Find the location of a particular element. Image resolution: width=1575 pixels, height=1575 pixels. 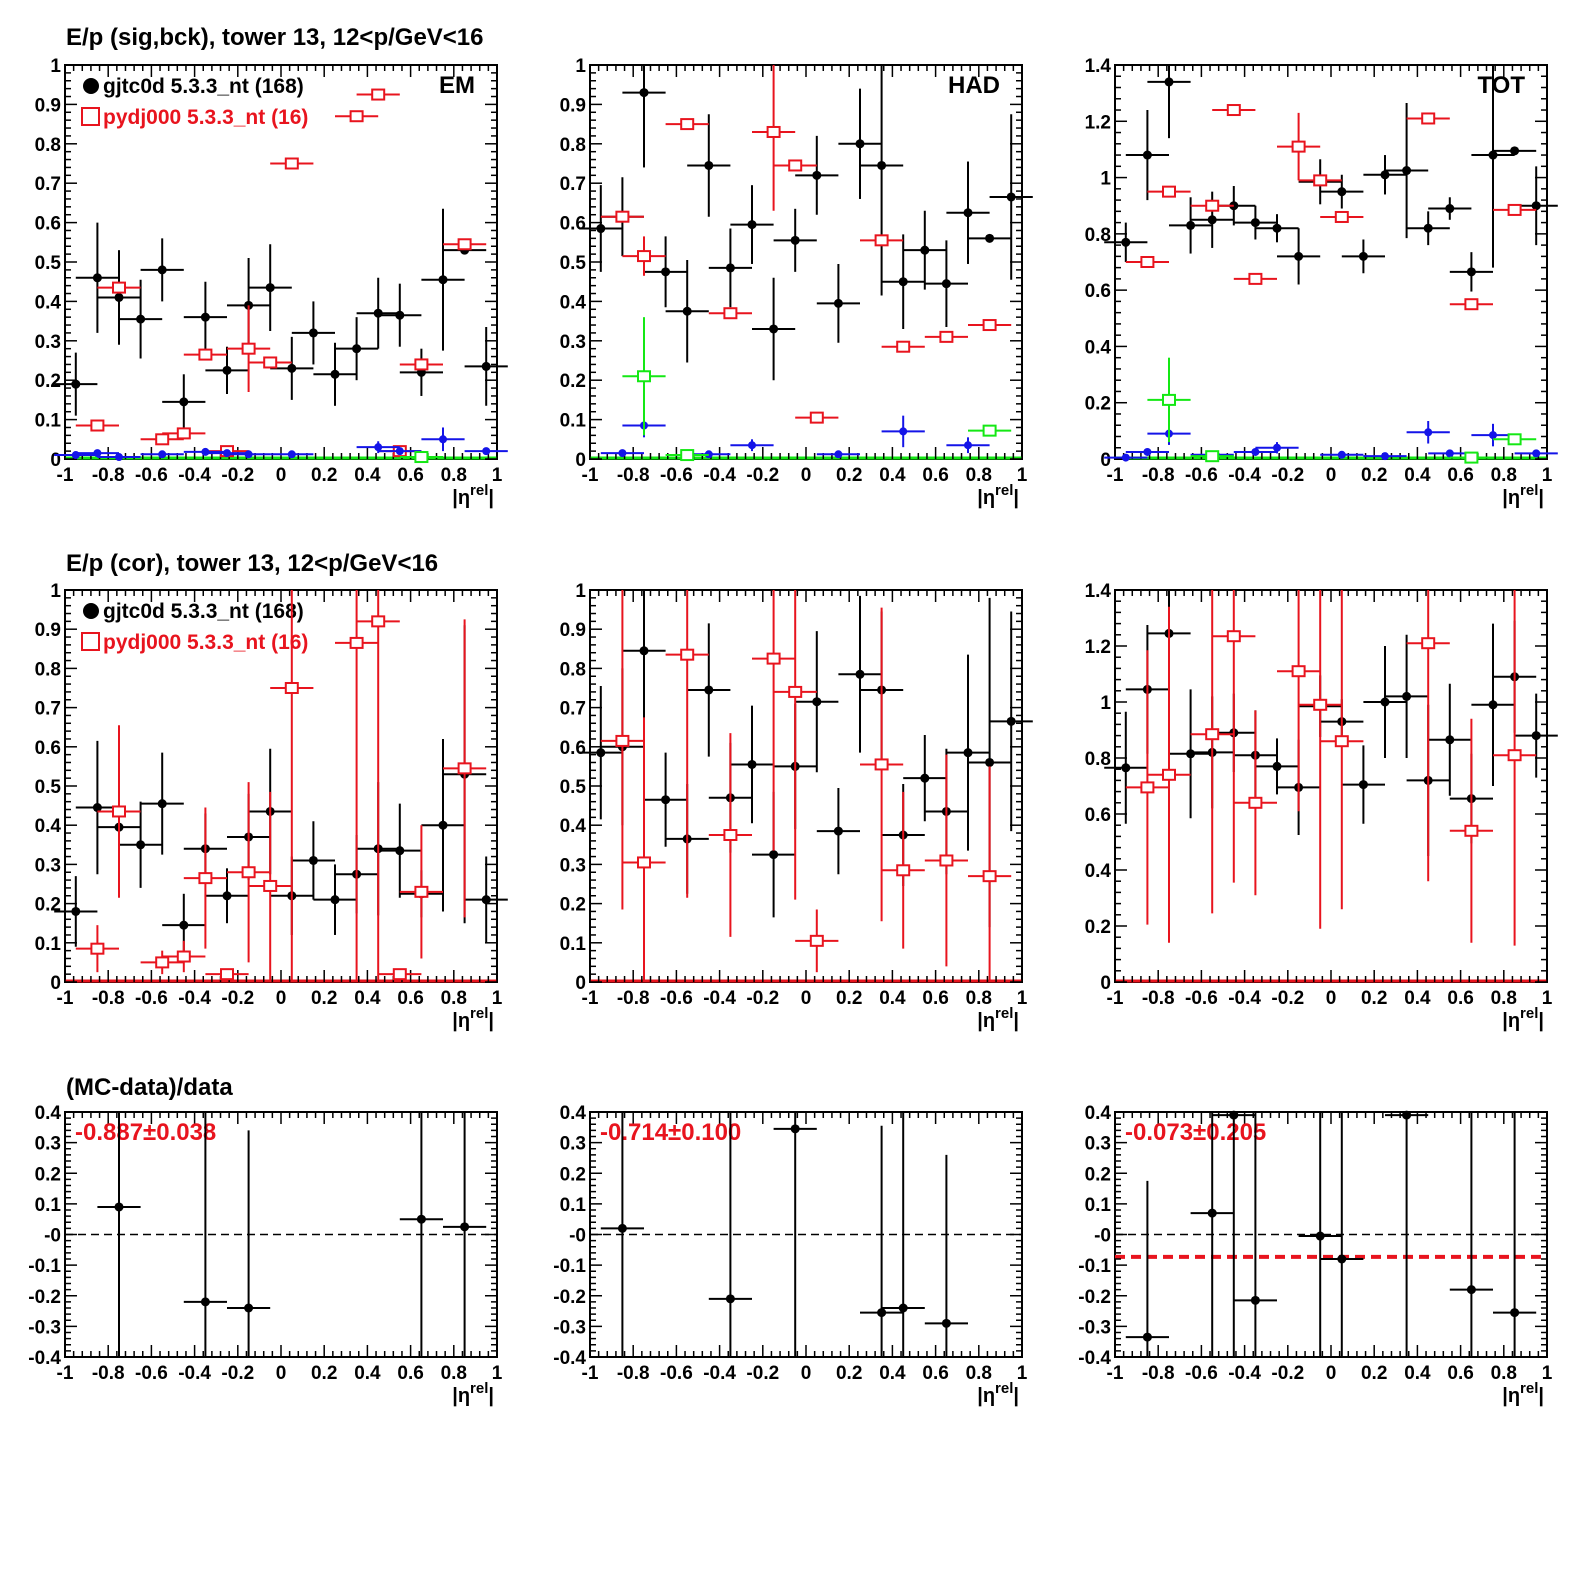

y-tick-label: 1 is located at coordinates (1105, 703).